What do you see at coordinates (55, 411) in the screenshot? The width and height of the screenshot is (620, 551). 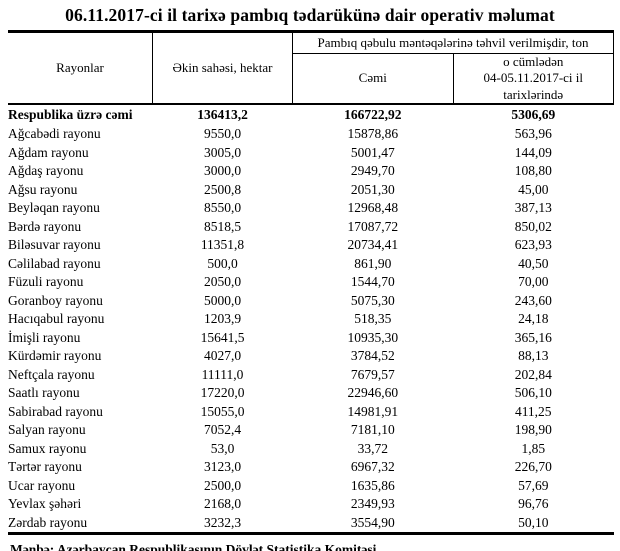 I see `district-name: Sabirabad rayonu` at bounding box center [55, 411].